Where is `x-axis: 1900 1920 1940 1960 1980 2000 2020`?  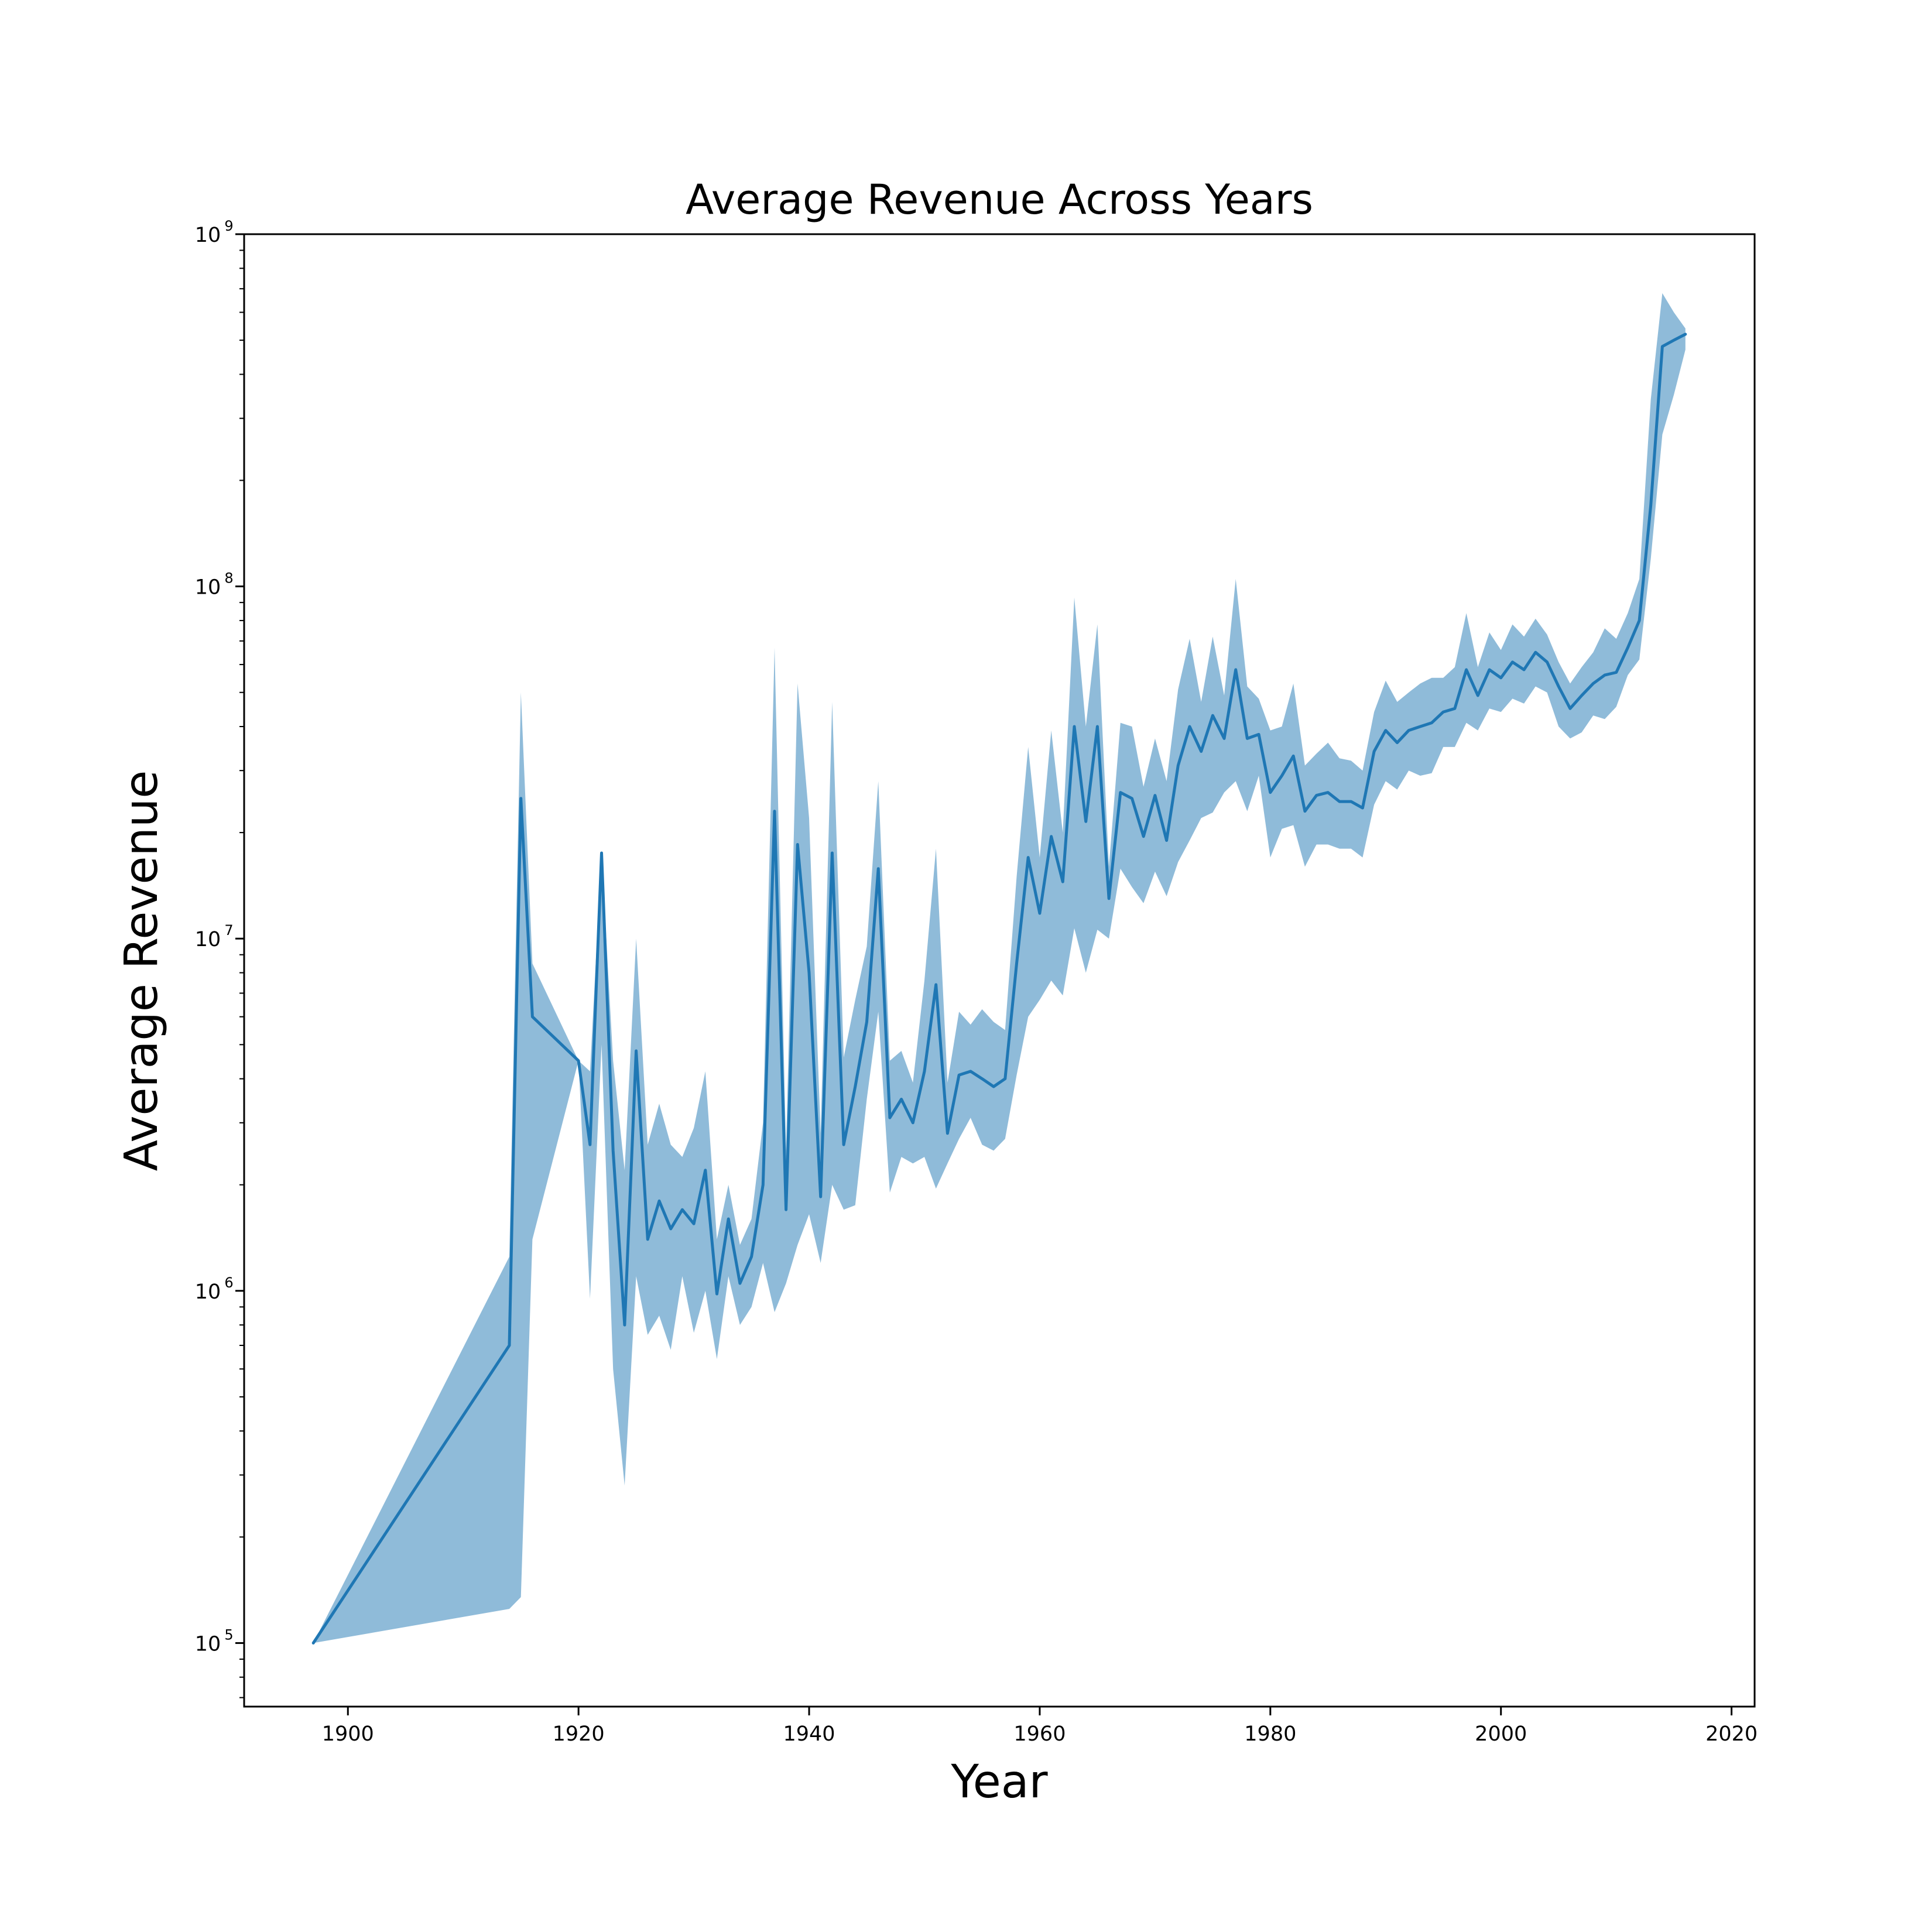
x-axis: 1900 1920 1940 1960 1980 2000 2020 is located at coordinates (1040, 1726).